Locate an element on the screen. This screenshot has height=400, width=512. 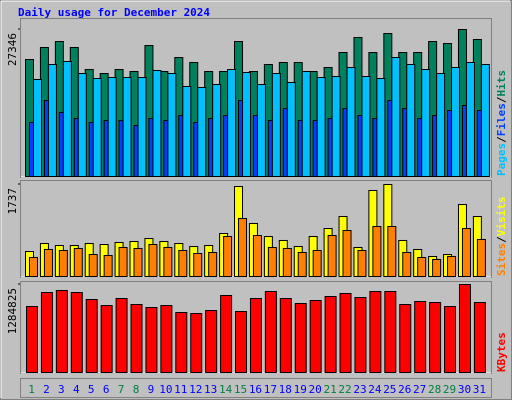
legend-entry: Hits is located at coordinates (501, 83).